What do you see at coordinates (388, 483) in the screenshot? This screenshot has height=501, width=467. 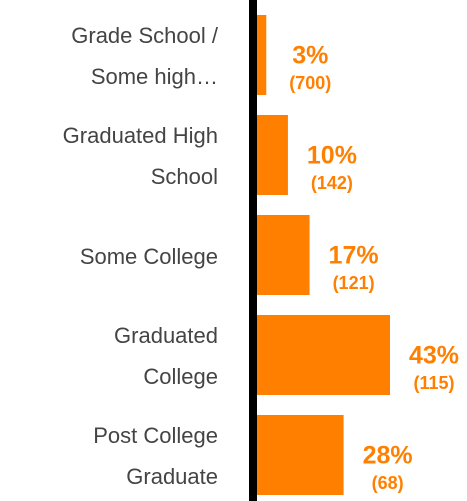 I see `count-label: (68)` at bounding box center [388, 483].